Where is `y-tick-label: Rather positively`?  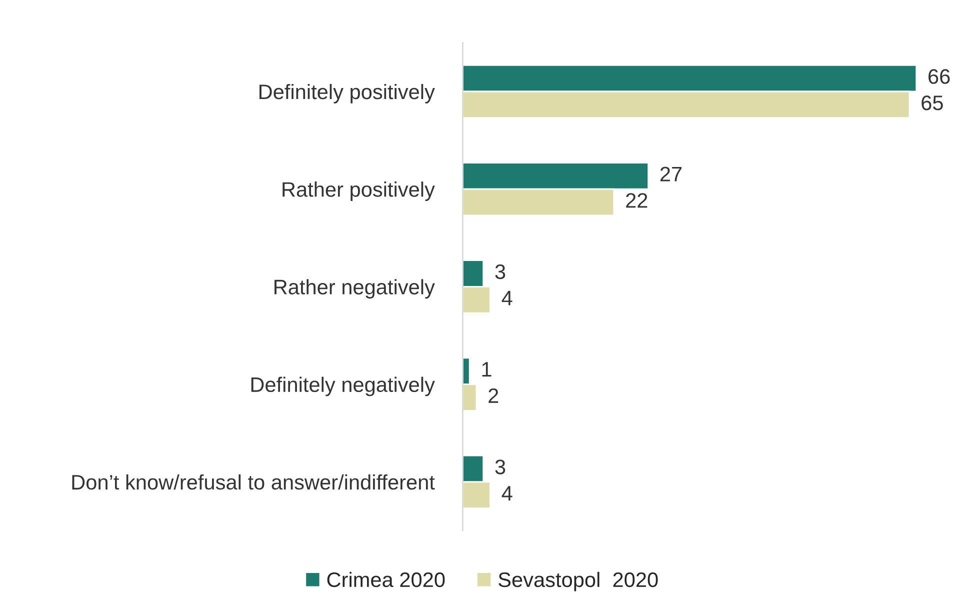
y-tick-label: Rather positively is located at coordinates (358, 191).